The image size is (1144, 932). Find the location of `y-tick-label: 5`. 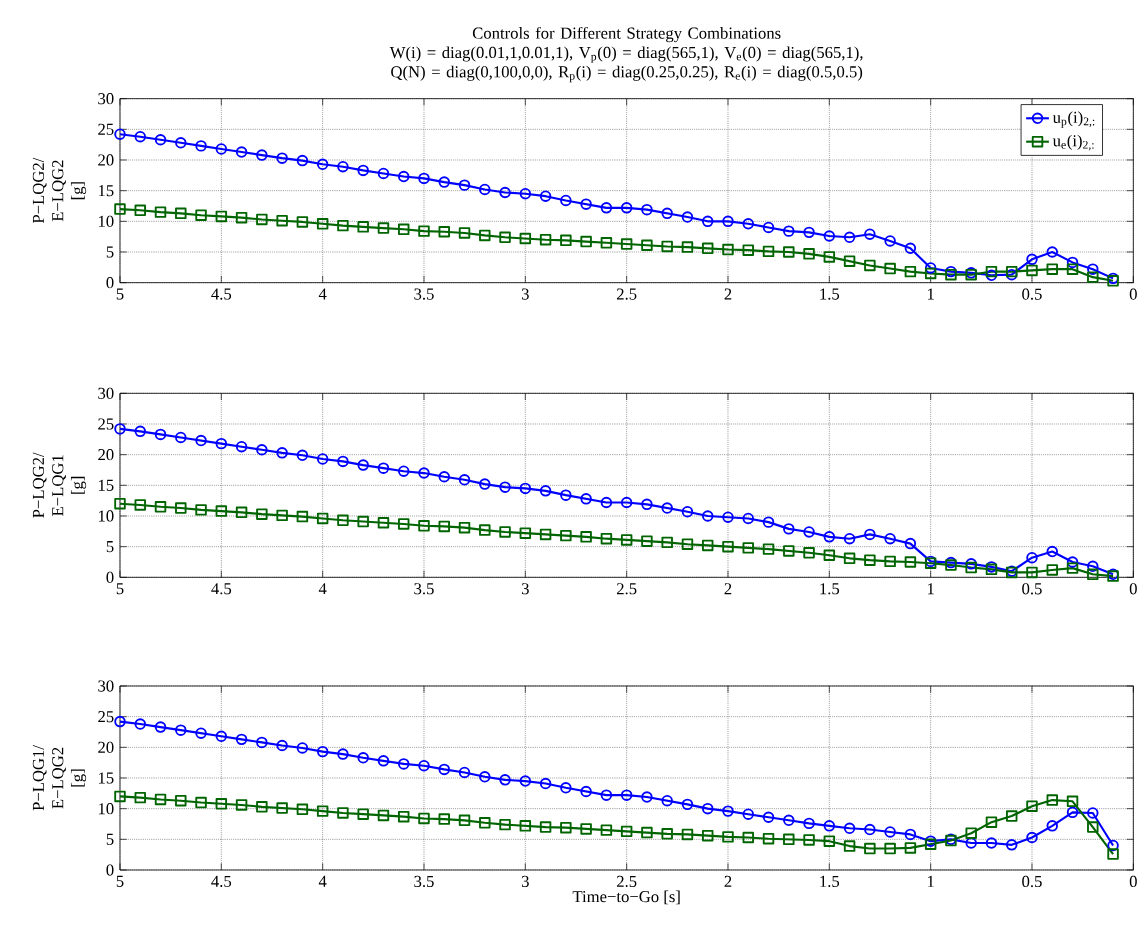

y-tick-label: 5 is located at coordinates (110, 252).